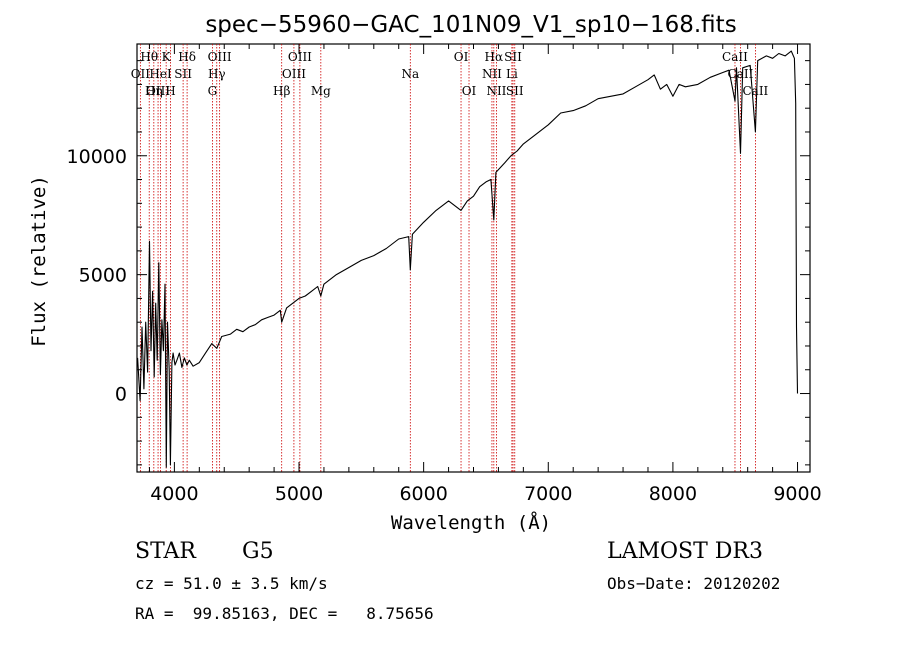 Image resolution: width=900 pixels, height=649 pixels. I want to click on x-tick-label-2: 6000, so click(423, 494).